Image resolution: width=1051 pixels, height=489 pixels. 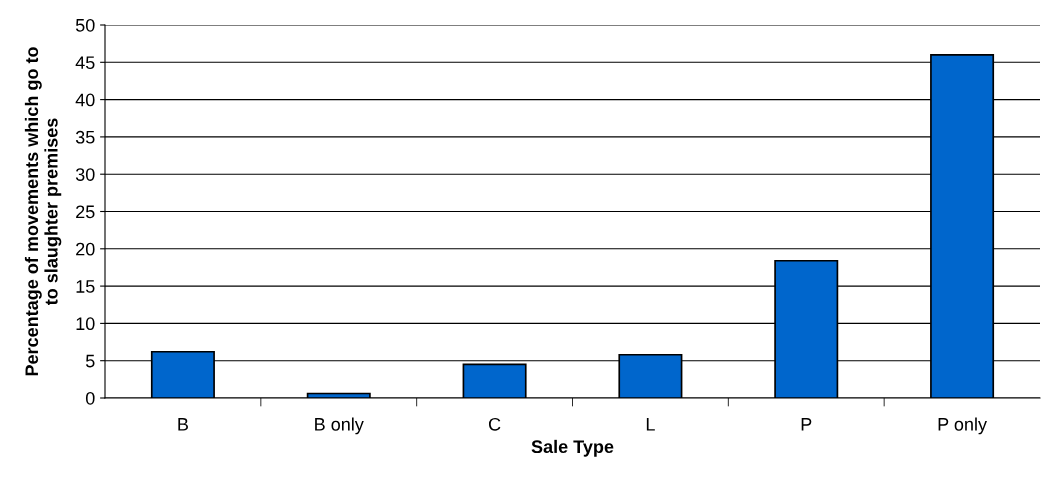 What do you see at coordinates (85, 100) in the screenshot?
I see `y-tick-label: 40` at bounding box center [85, 100].